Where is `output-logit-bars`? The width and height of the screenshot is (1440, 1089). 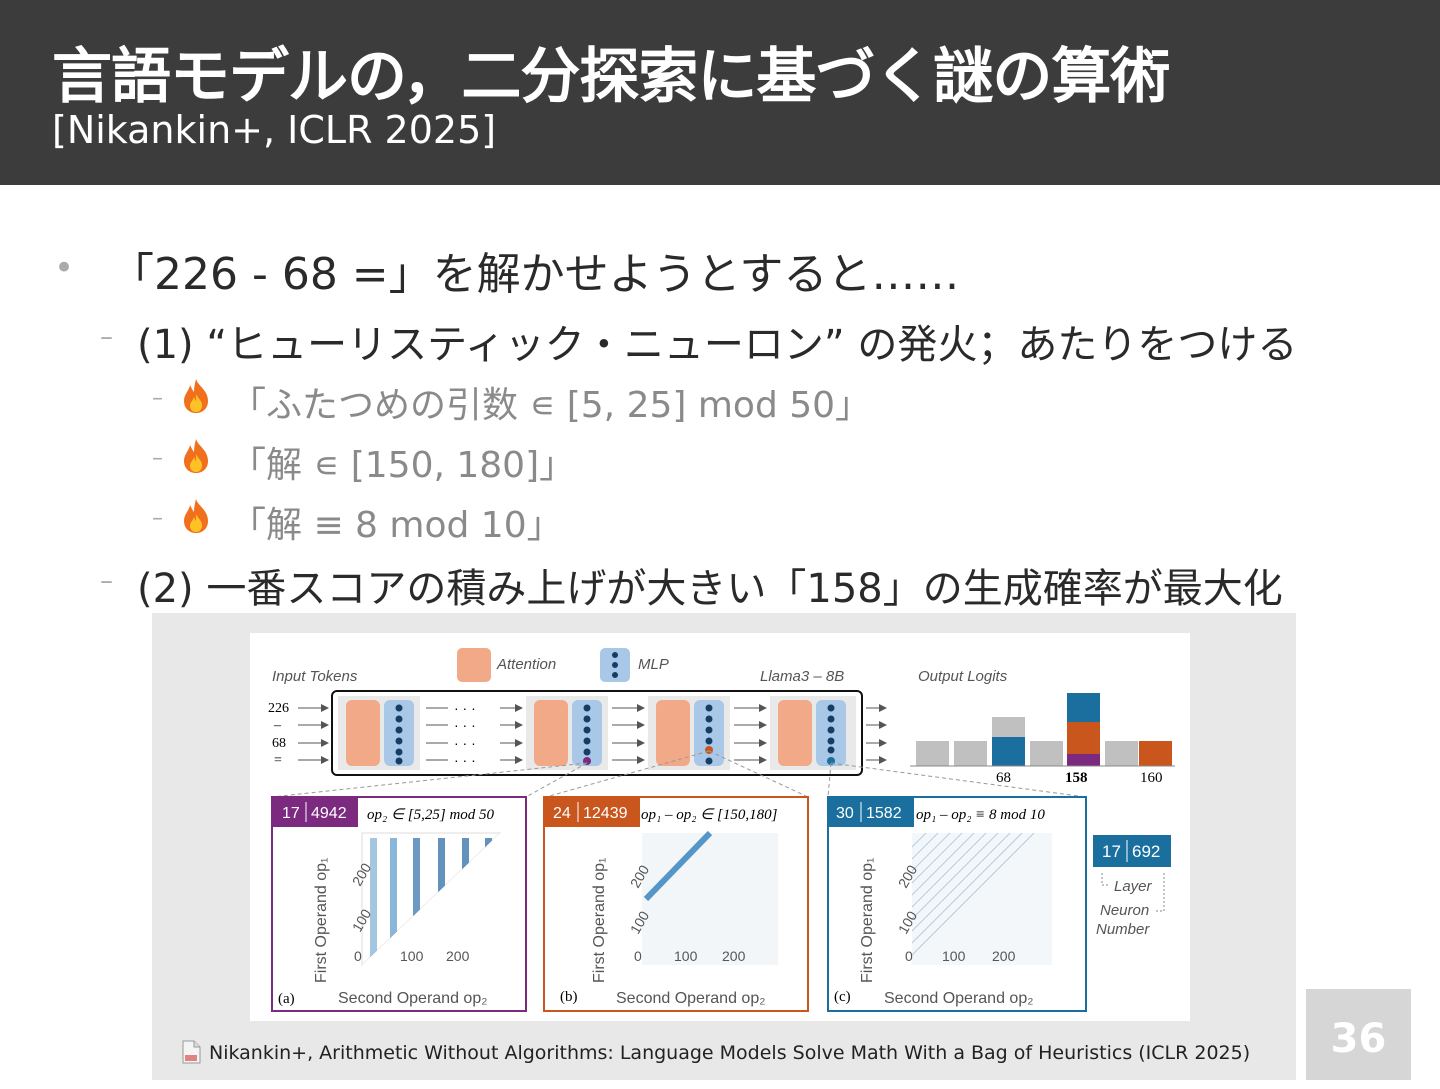
output-logit-bars is located at coordinates (1042, 730).